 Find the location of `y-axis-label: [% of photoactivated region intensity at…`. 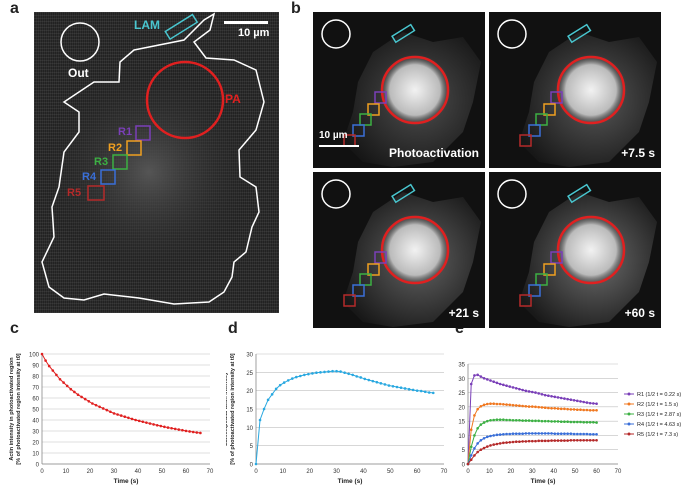

y-axis-label: [% of photoactivated region intensity at… is located at coordinates (19, 408).